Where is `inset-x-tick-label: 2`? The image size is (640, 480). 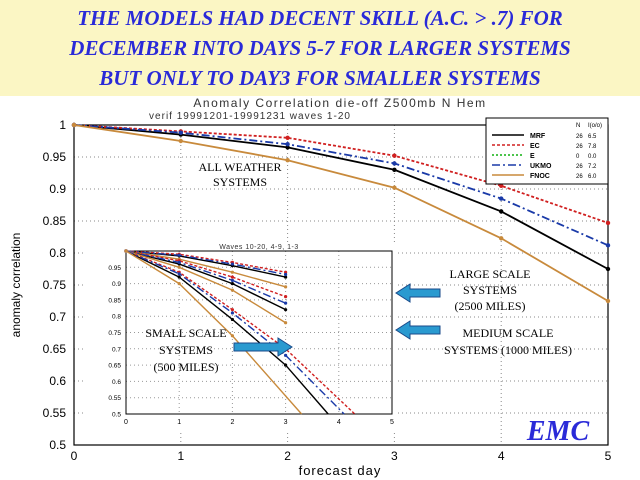
inset-x-tick-label: 2 is located at coordinates (232, 422).